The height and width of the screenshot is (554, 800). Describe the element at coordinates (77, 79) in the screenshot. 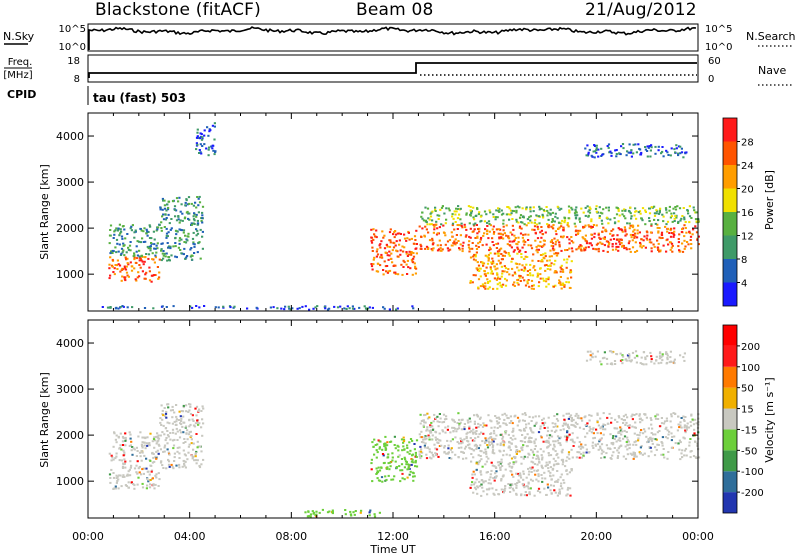

I see `freq-tick-bottom: 8` at that location.